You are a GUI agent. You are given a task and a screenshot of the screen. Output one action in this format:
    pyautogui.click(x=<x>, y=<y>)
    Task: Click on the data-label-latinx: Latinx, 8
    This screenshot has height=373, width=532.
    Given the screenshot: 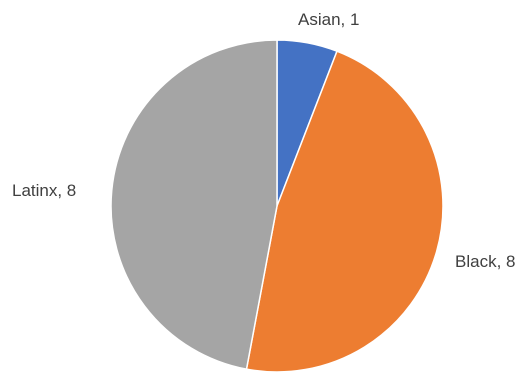 What is the action you would take?
    pyautogui.click(x=44, y=190)
    